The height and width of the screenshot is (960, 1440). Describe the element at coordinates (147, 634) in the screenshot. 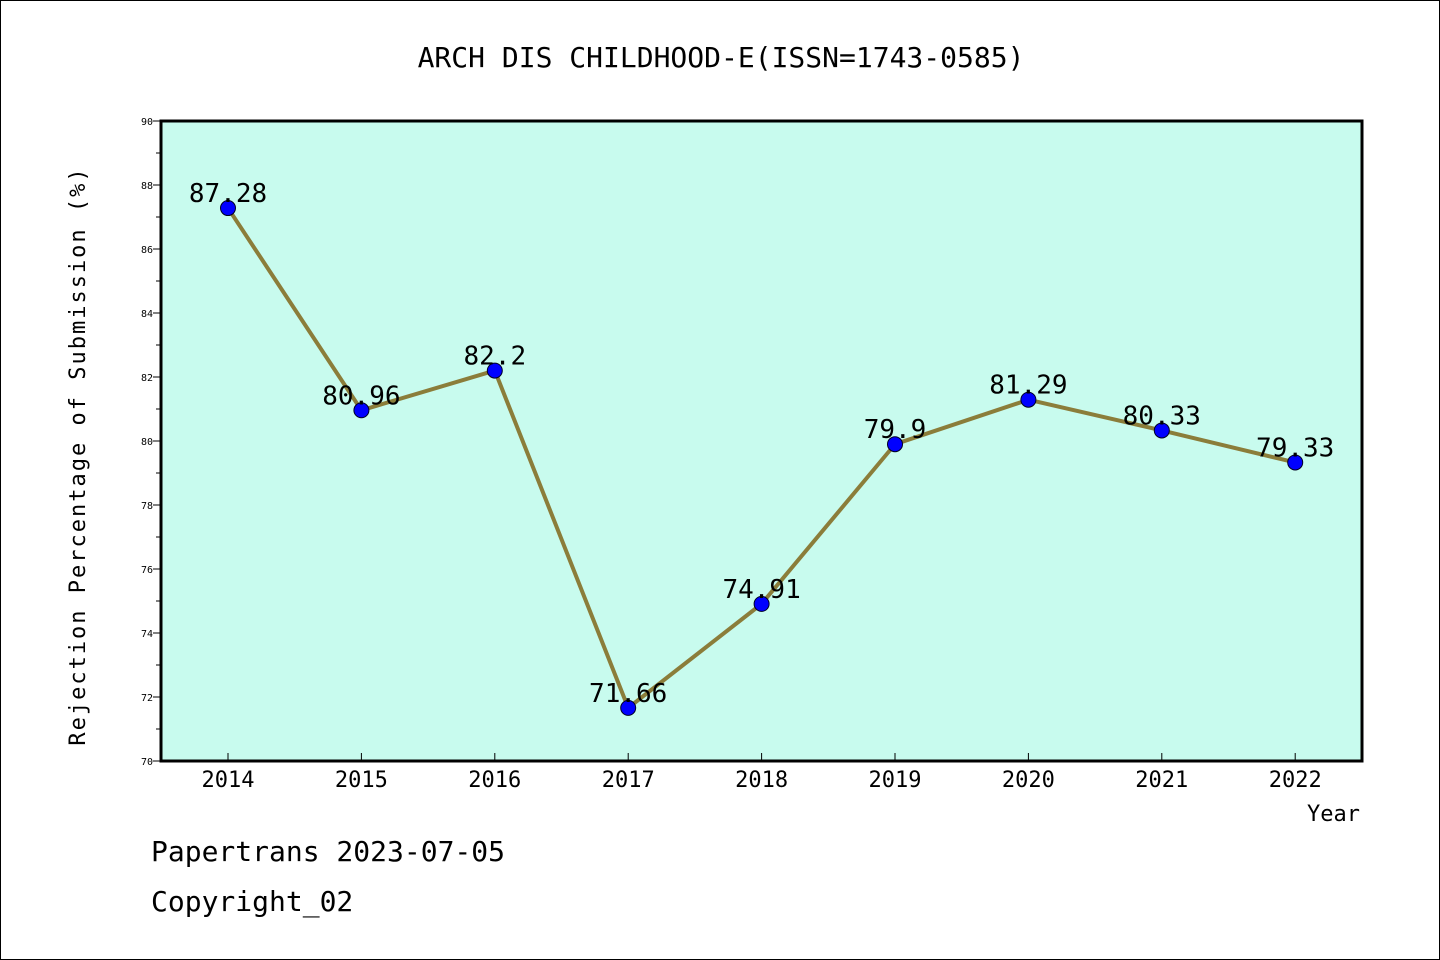

I see `y-tick-label: 74` at that location.